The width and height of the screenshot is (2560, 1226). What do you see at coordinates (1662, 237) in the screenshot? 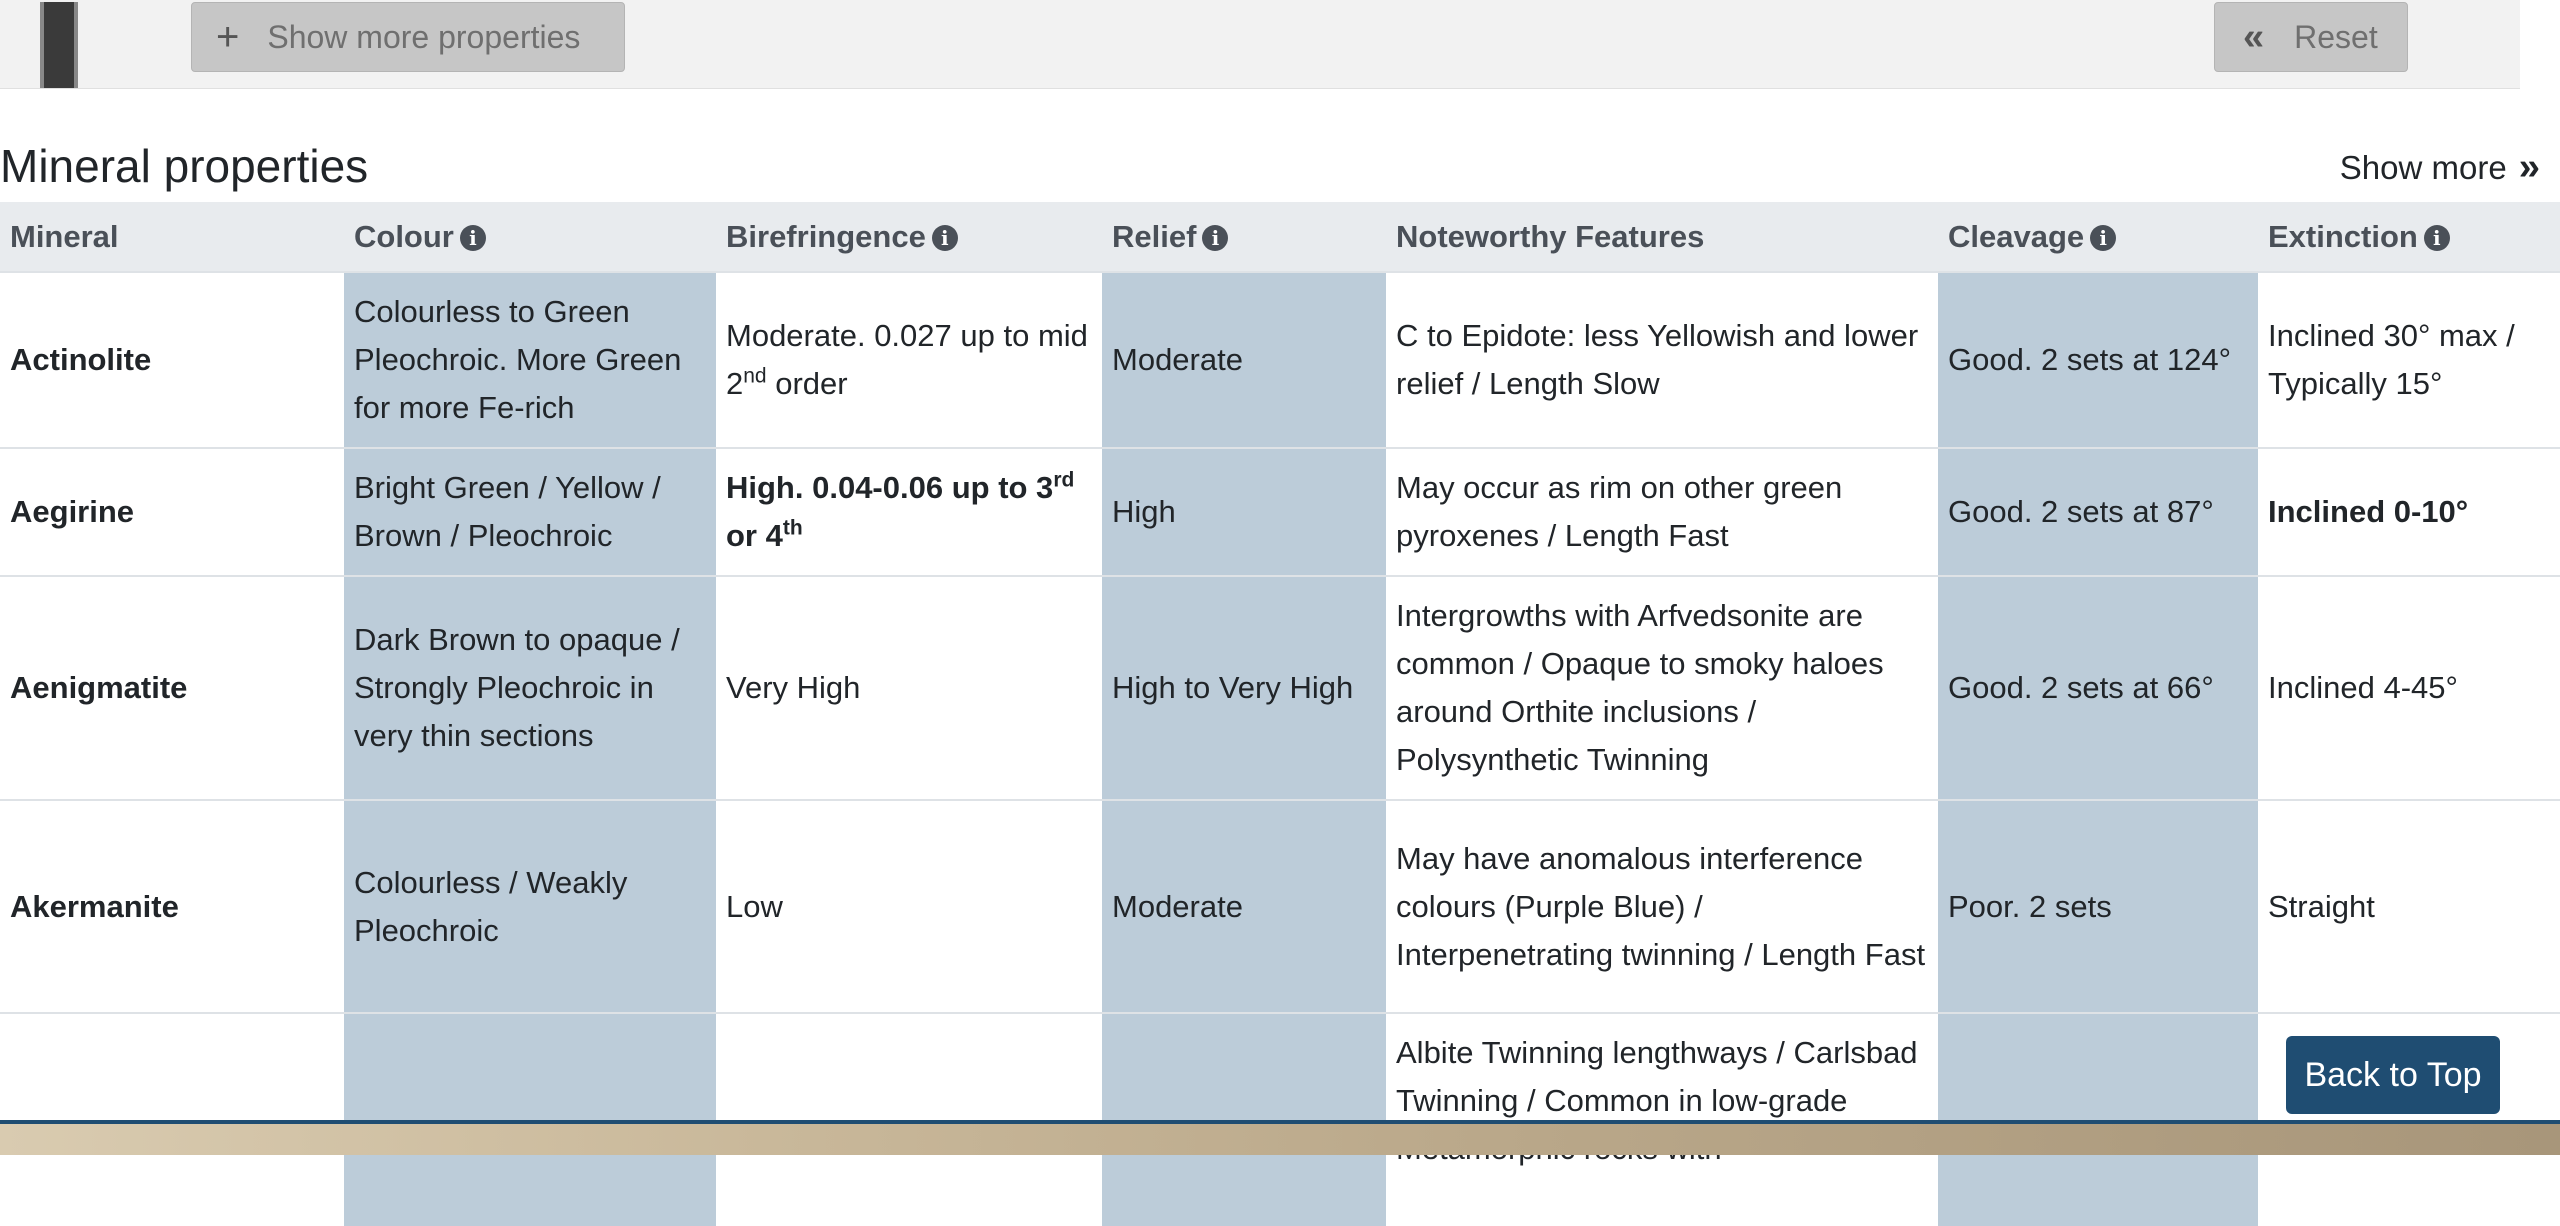
I see `column-header-noteworthy-features: Noteworthy Features` at bounding box center [1662, 237].